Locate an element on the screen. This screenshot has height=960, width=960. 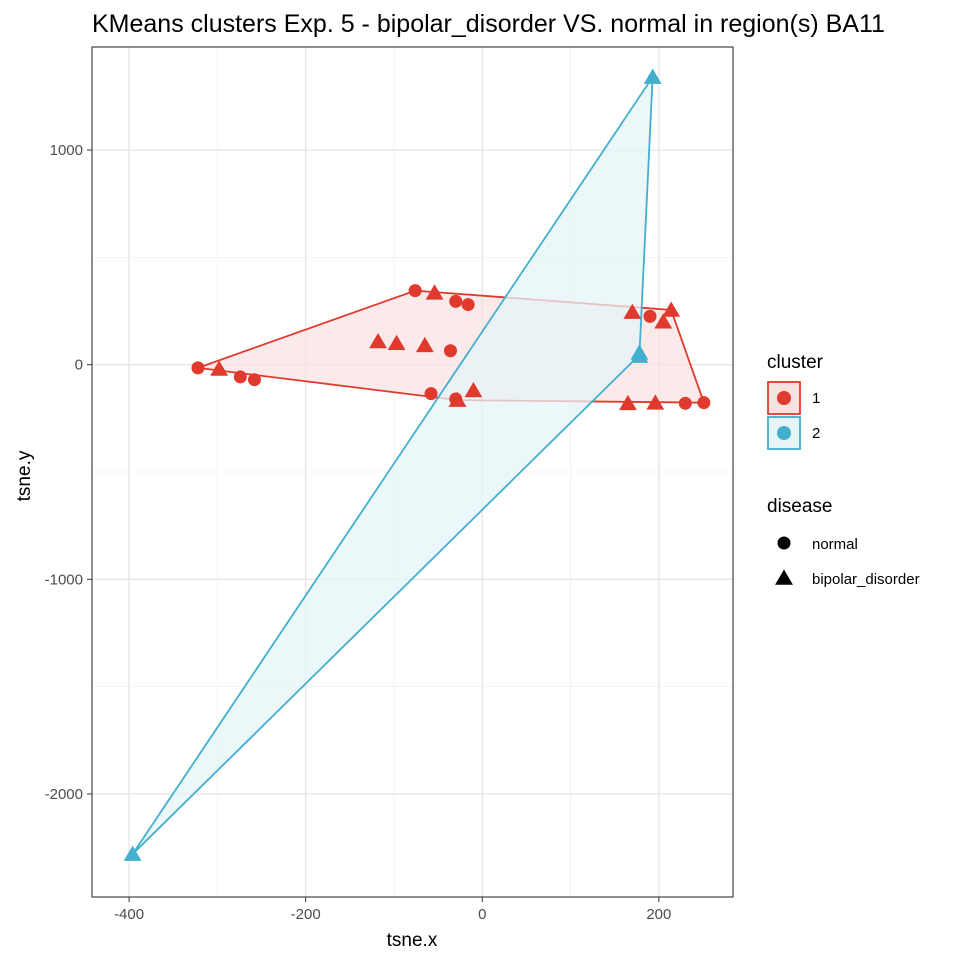
x-tick-label: 200 is located at coordinates (658, 914).